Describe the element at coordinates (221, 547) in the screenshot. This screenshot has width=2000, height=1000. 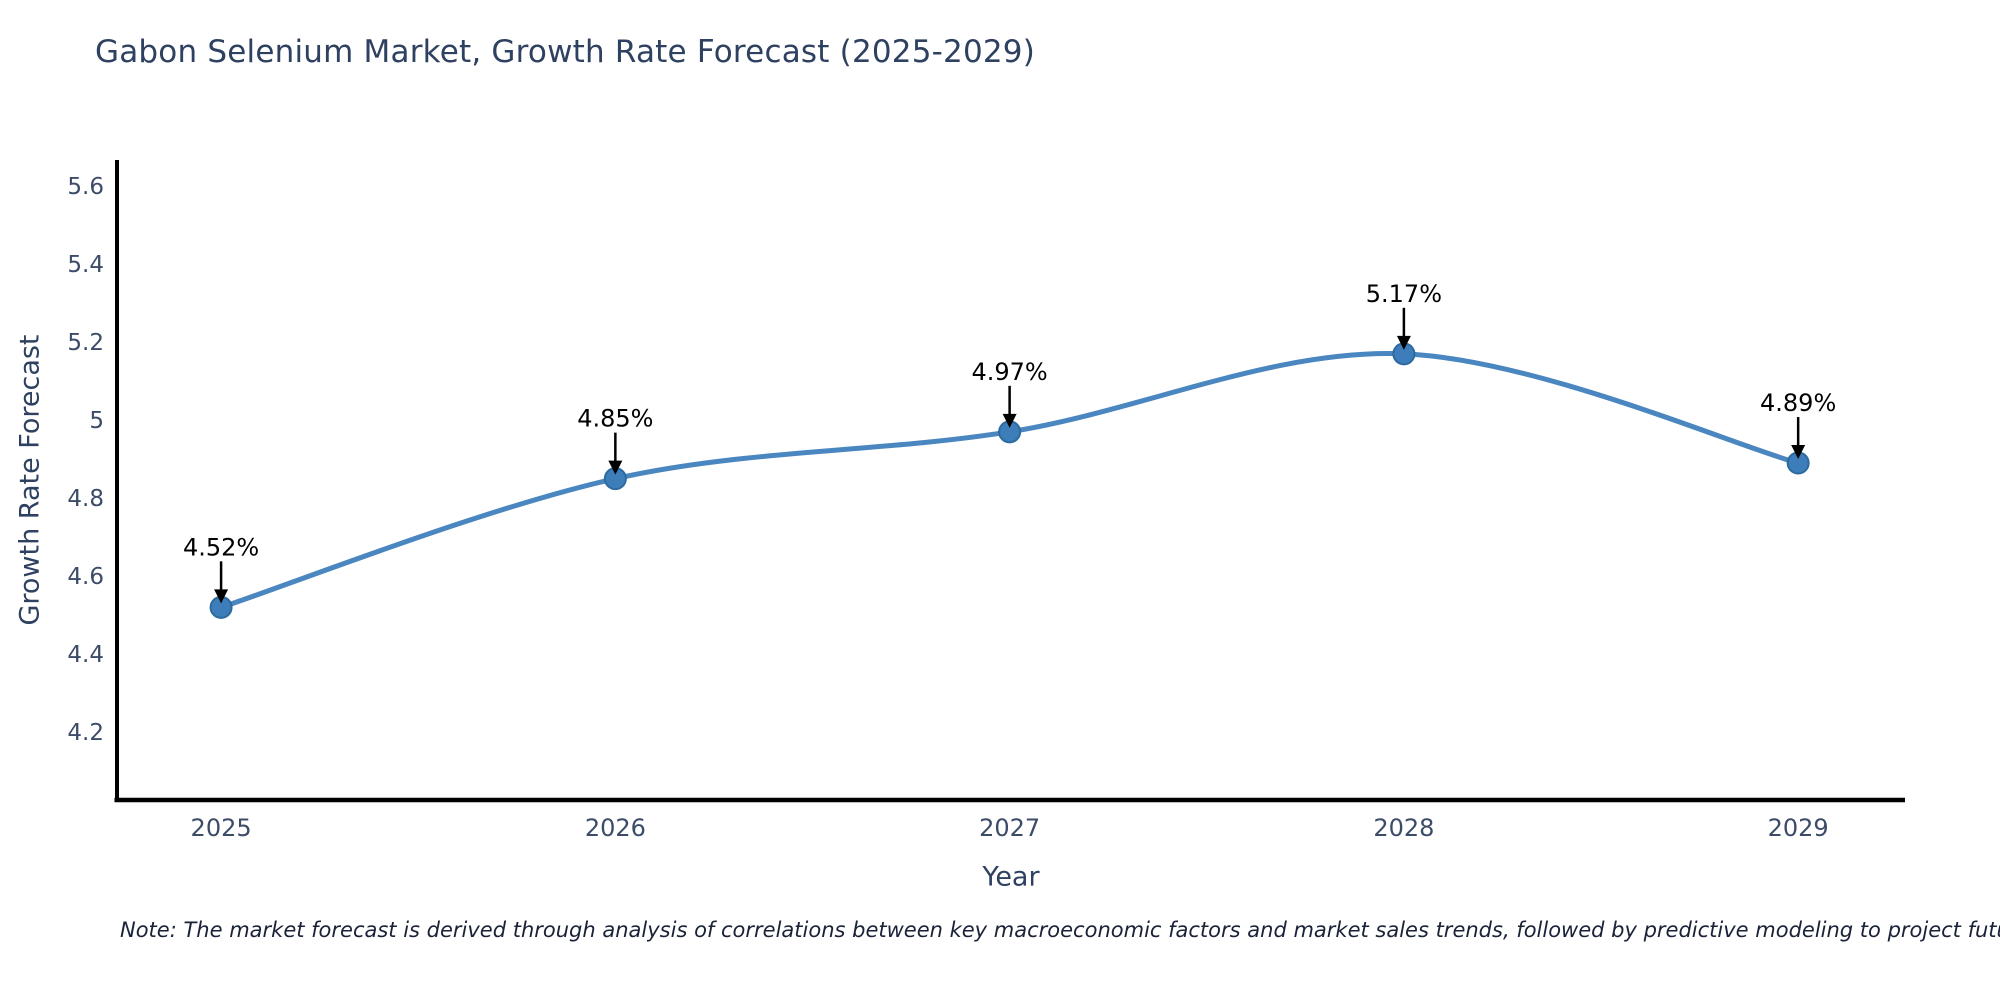
I see `point-value-label: 4.52%` at that location.